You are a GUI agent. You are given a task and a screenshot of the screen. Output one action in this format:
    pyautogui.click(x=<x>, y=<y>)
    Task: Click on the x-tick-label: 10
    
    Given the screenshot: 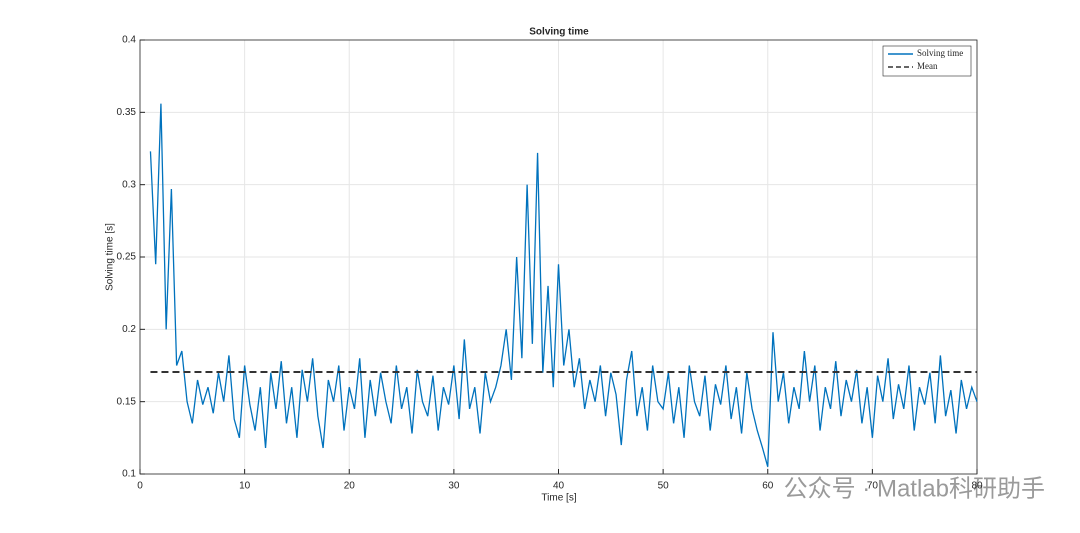 What is the action you would take?
    pyautogui.click(x=245, y=486)
    